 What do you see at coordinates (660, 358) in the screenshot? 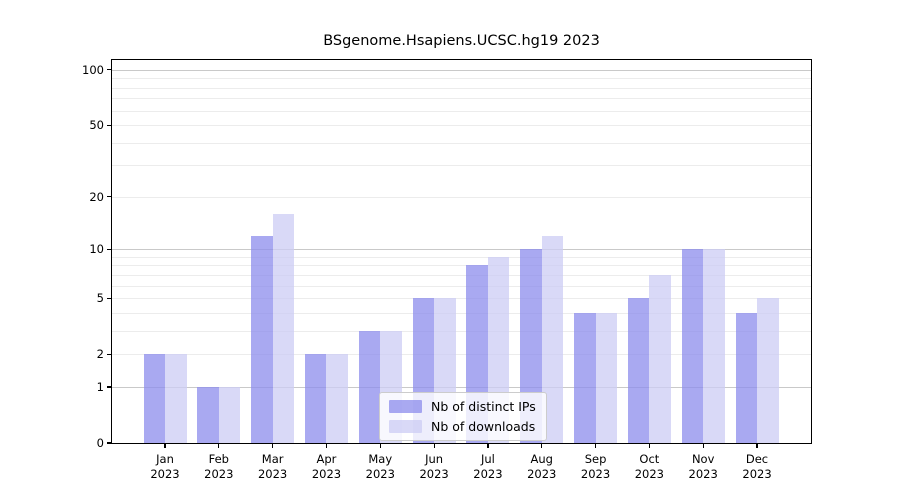
I see `bar-downloads-oct` at bounding box center [660, 358].